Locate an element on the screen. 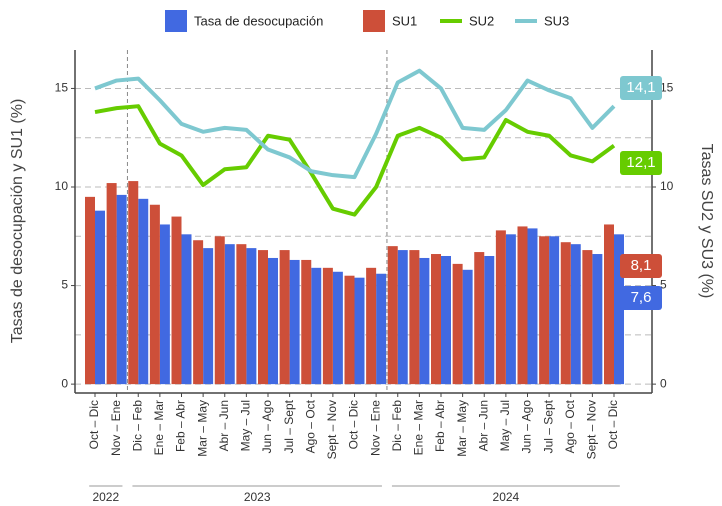 This screenshot has height=506, width=722. y-tick-label: 0 is located at coordinates (64, 383).